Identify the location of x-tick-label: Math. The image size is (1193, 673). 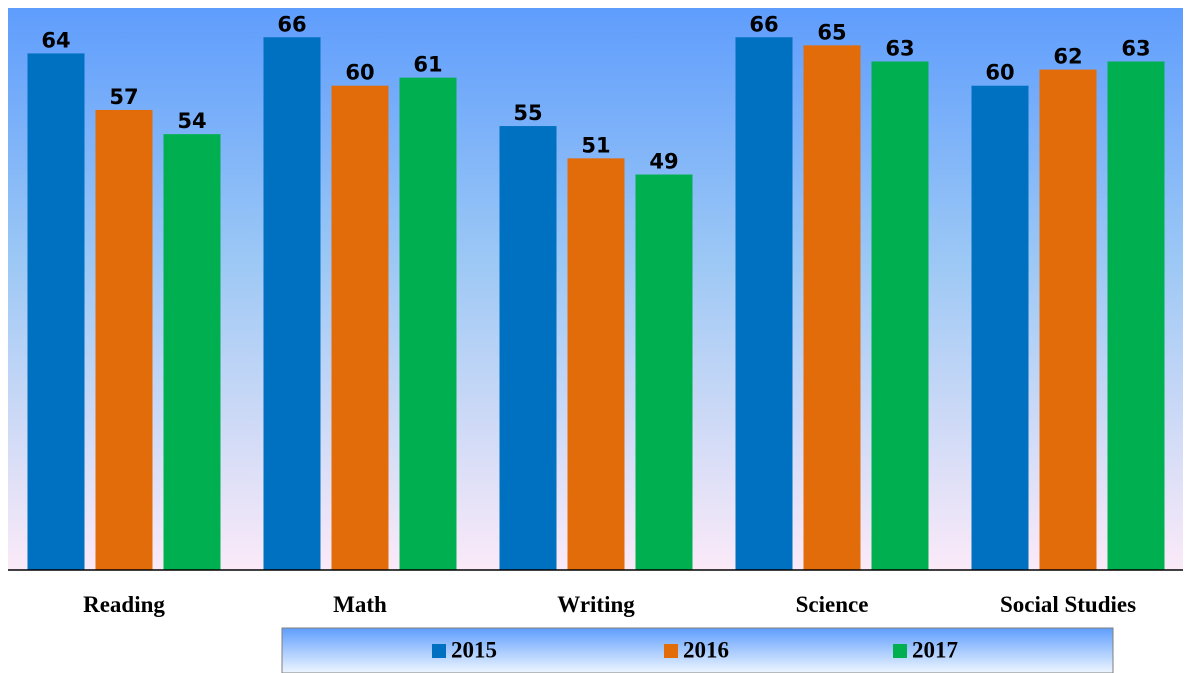
(360, 604).